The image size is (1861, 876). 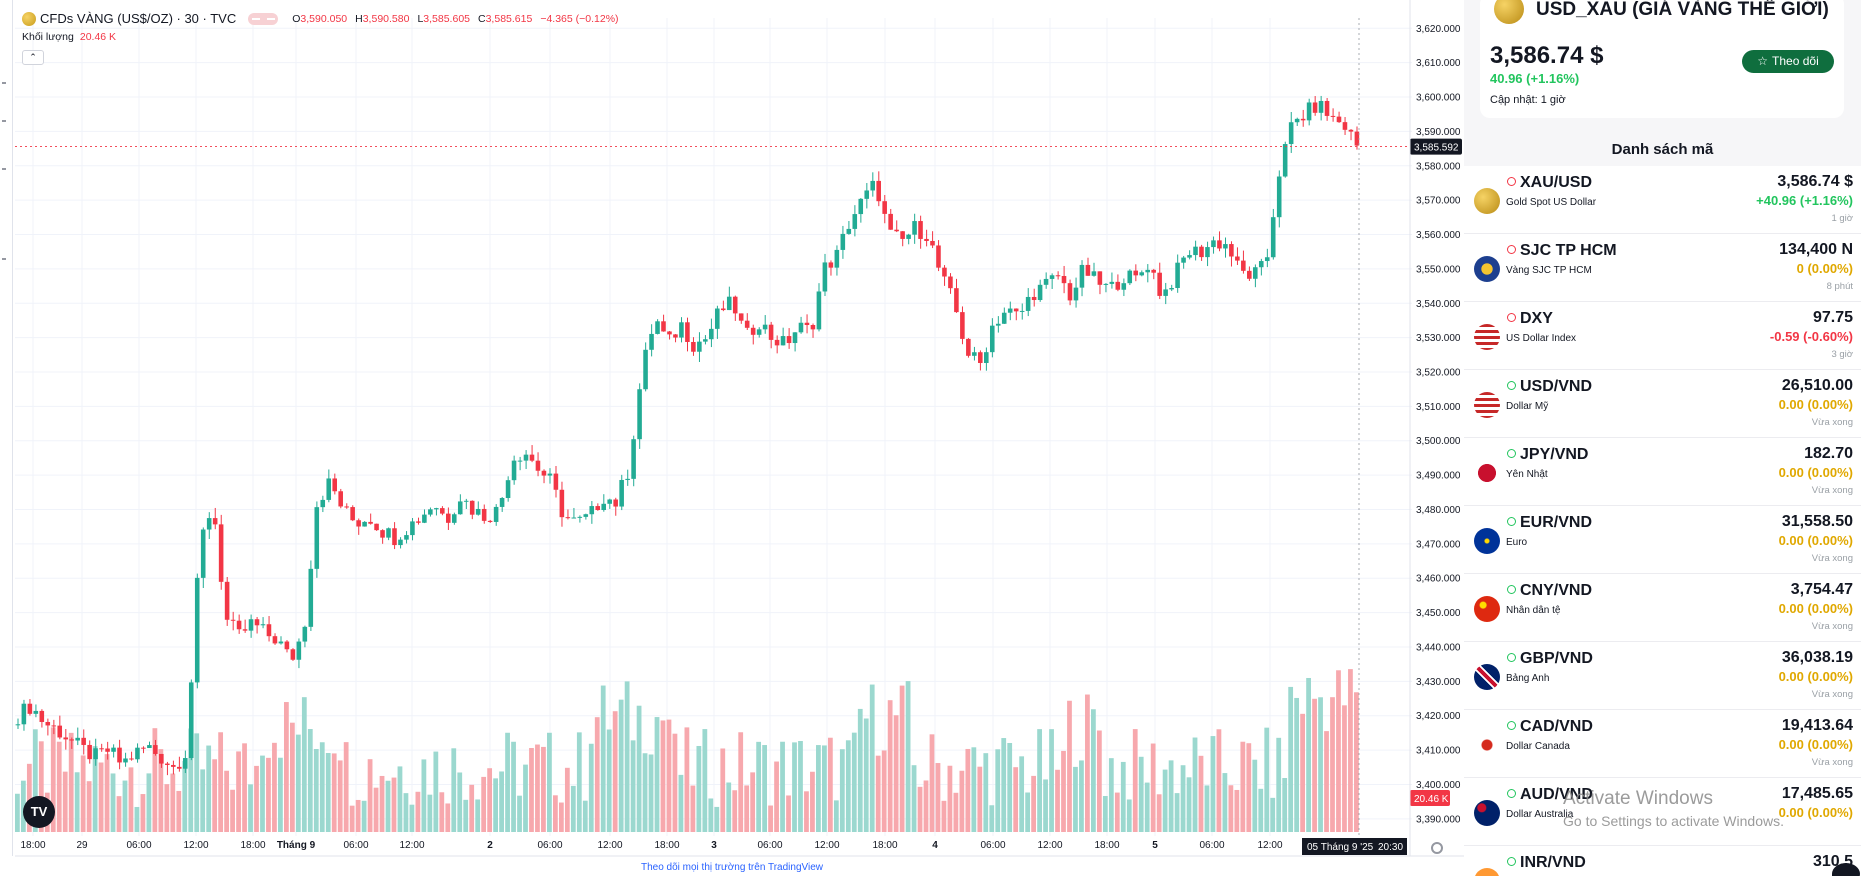 What do you see at coordinates (609, 845) in the screenshot?
I see `time-axis-label: 12:00` at bounding box center [609, 845].